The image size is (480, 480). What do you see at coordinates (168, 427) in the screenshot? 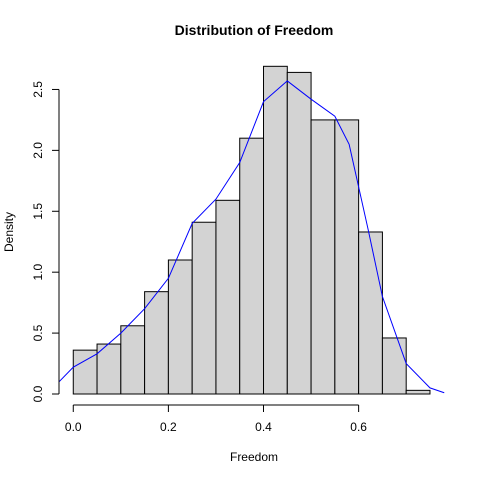
I see `x-tick-label: 0.2` at bounding box center [168, 427].